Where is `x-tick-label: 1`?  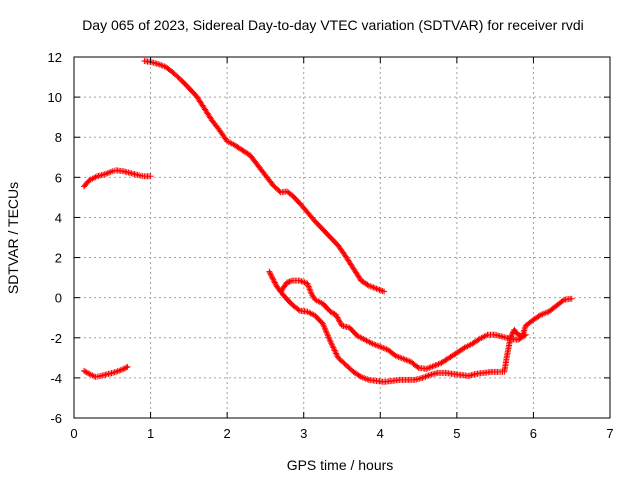
x-tick-label: 1 is located at coordinates (150, 433).